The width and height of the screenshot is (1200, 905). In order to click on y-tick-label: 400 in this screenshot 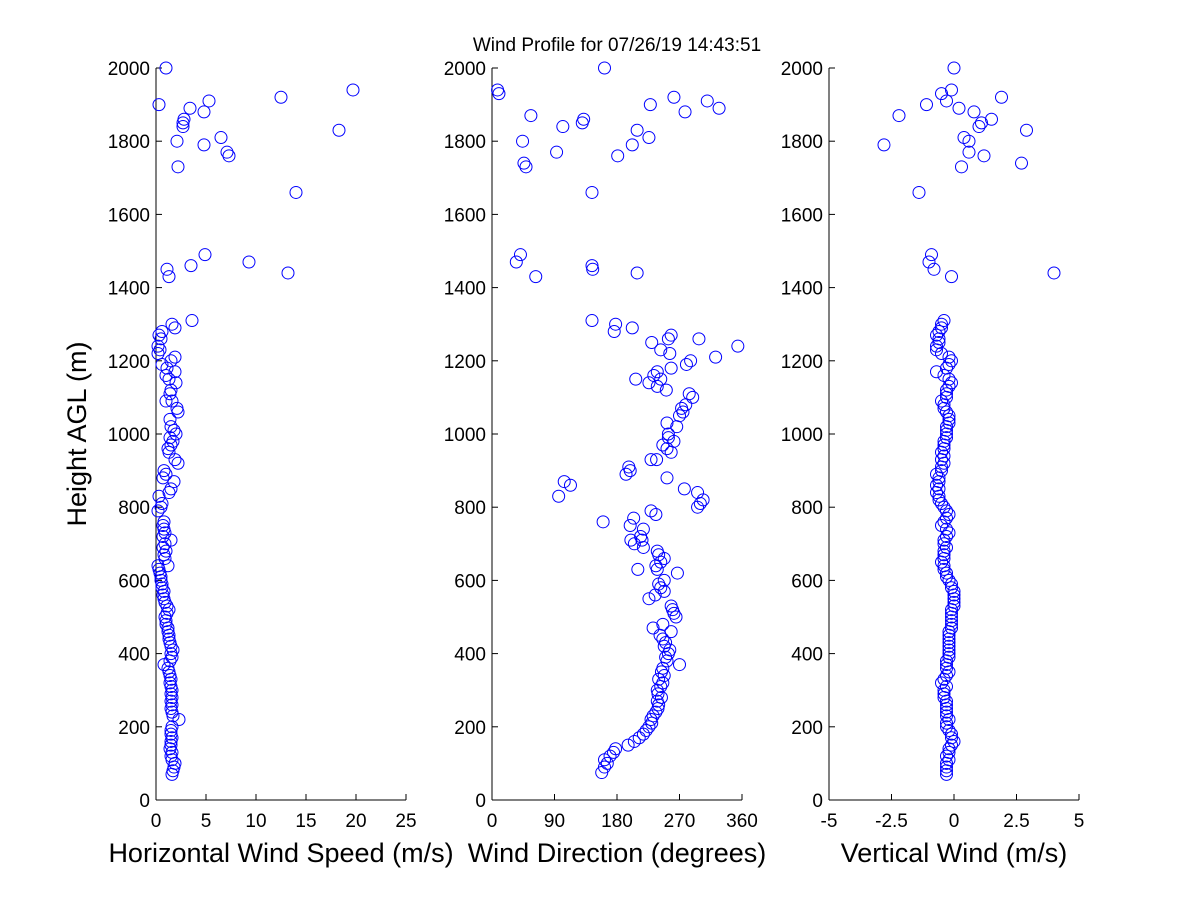, I will do `click(470, 655)`.